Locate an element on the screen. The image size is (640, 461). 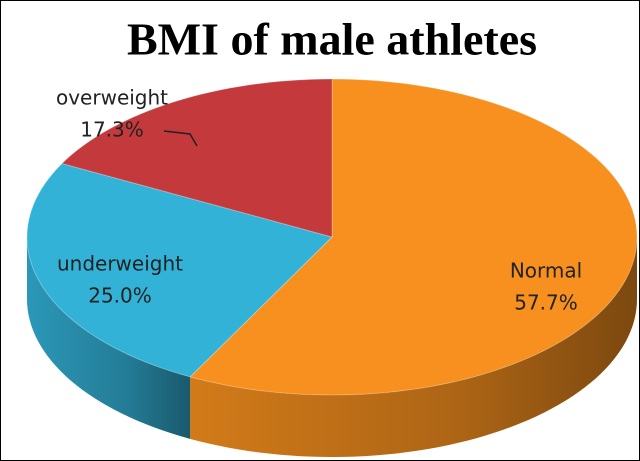
category-label: overweight is located at coordinates (112, 98).